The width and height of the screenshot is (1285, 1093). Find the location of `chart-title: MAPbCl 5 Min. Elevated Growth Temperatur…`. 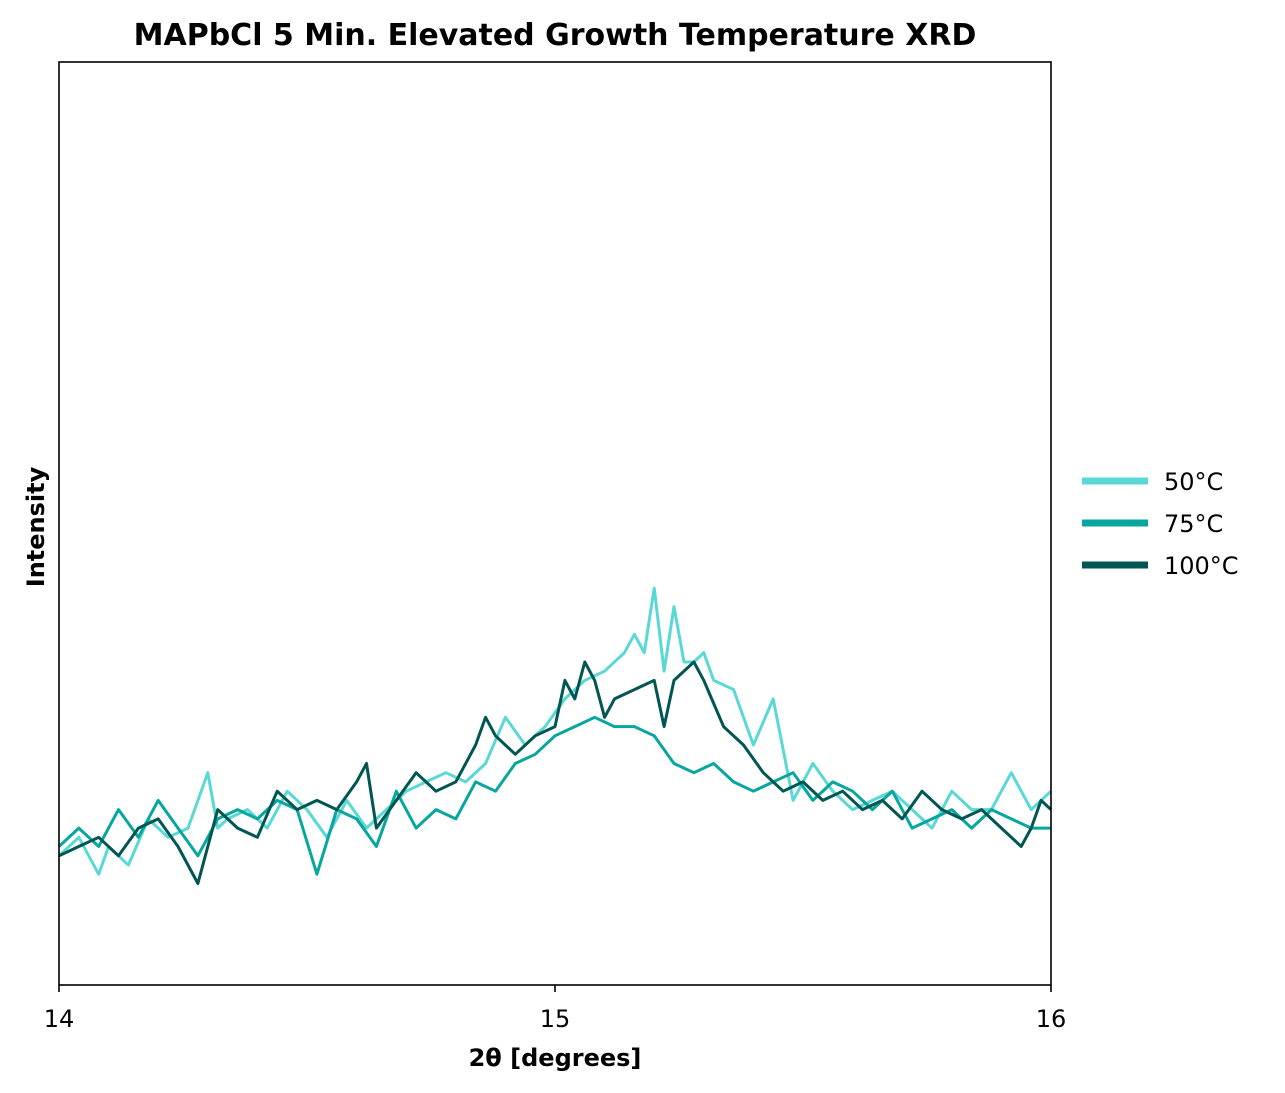

chart-title: MAPbCl 5 Min. Elevated Growth Temperatur… is located at coordinates (555, 35).